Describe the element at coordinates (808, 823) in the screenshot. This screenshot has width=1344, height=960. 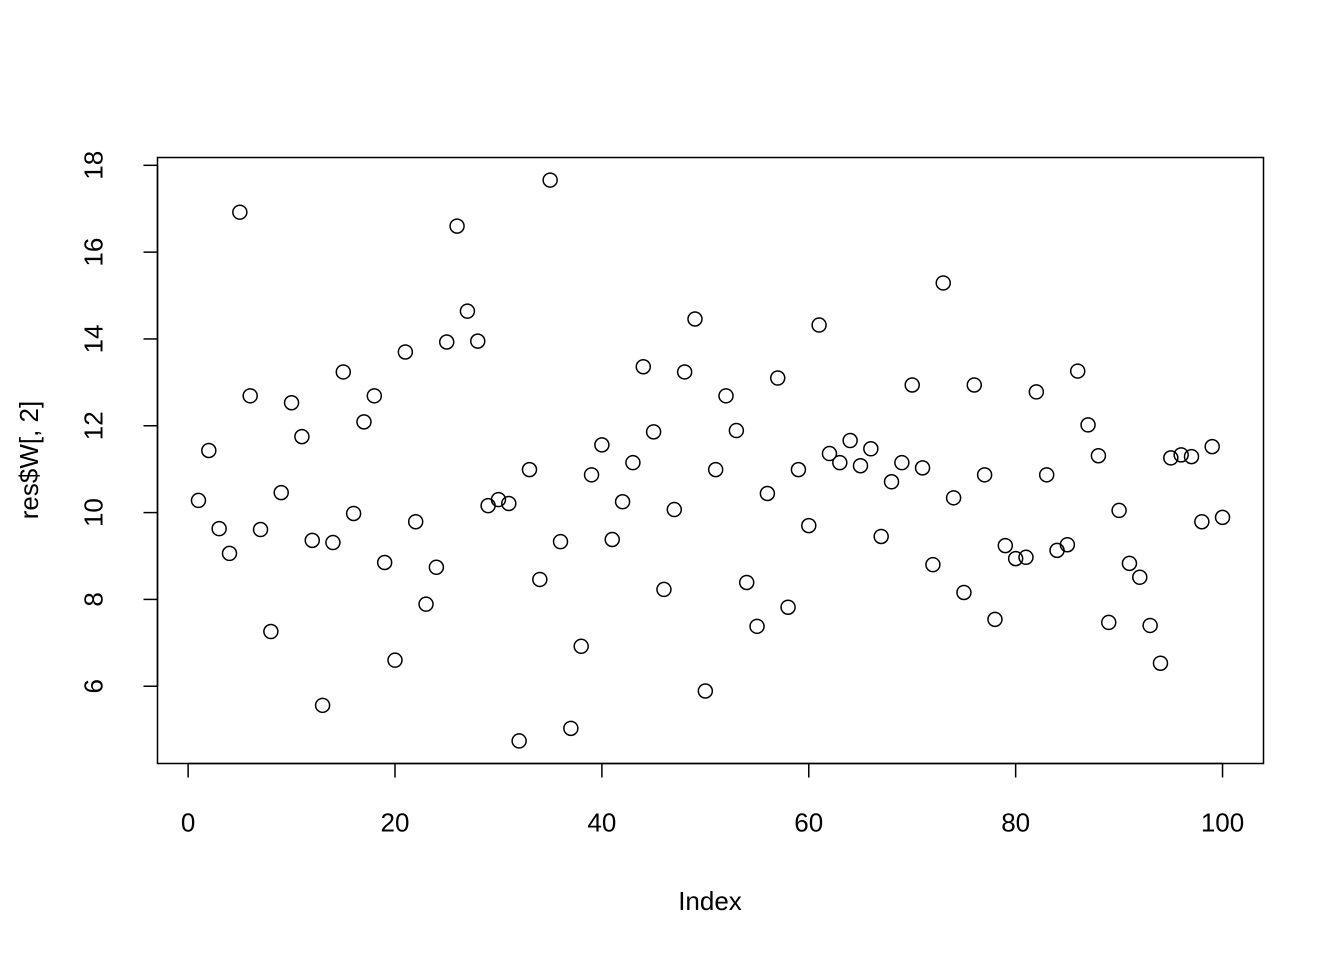
I see `x-tick-label: 60` at that location.